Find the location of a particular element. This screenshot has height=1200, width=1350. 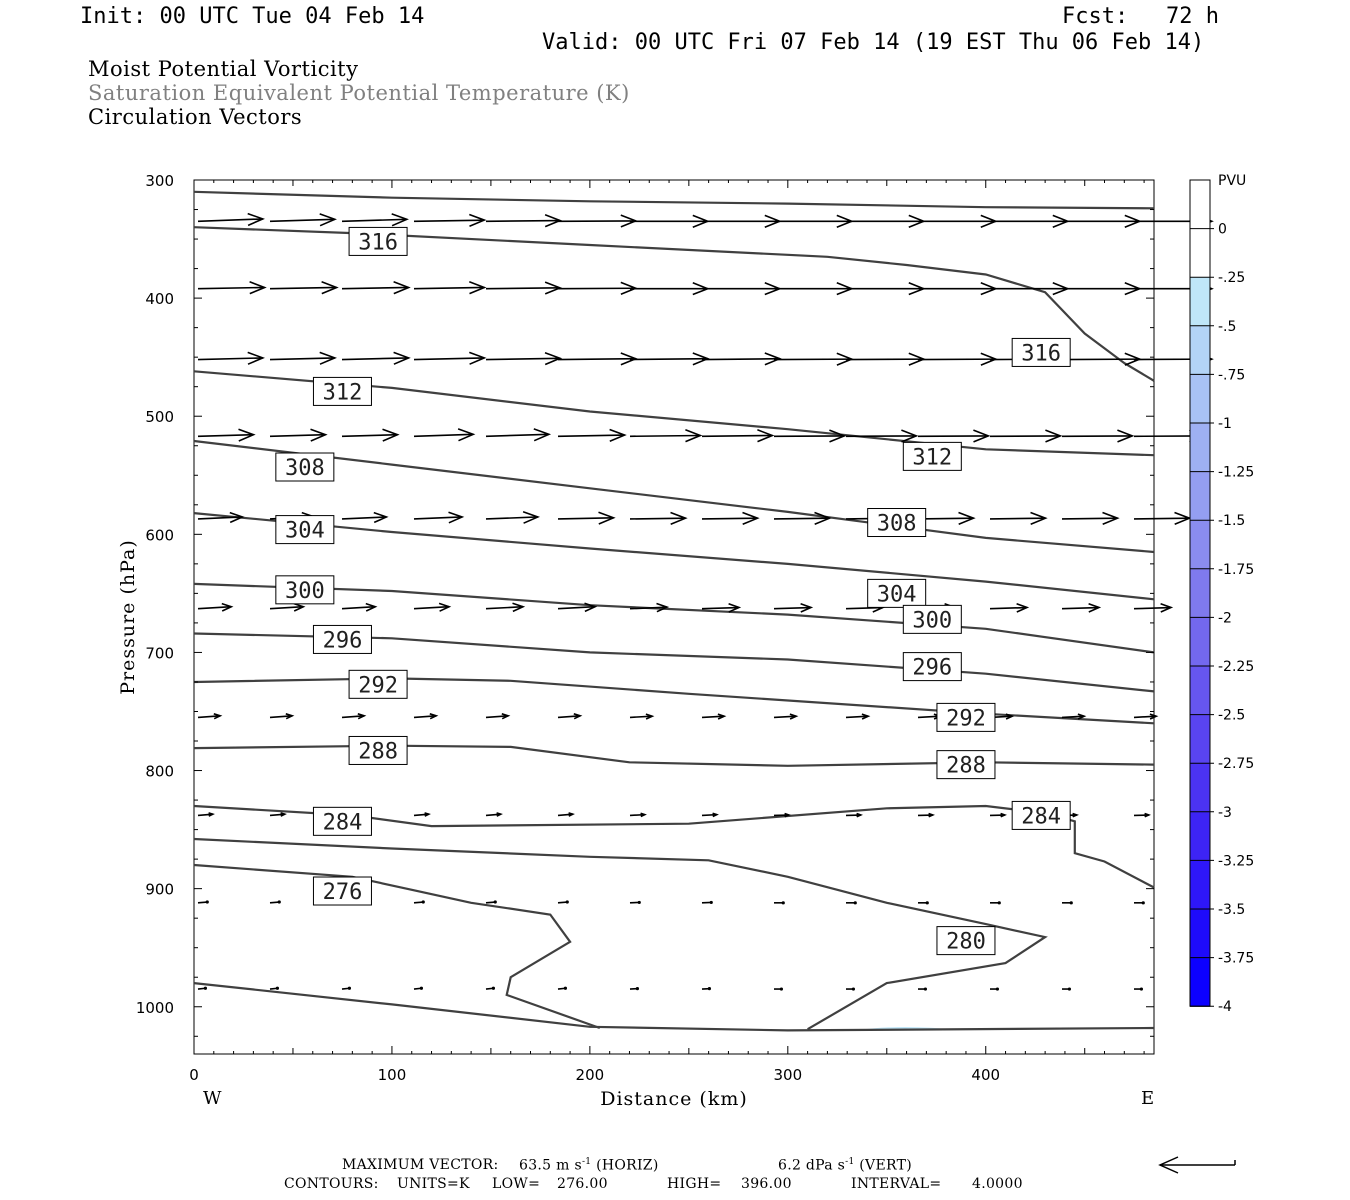

y-tick-label: 700 is located at coordinates (159, 653).